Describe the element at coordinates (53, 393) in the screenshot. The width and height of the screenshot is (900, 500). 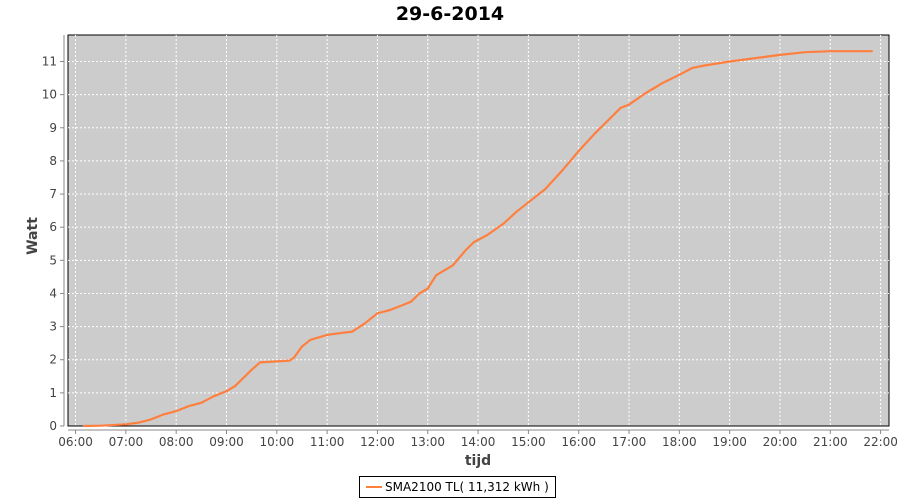
I see `y-tick-label: 1` at that location.